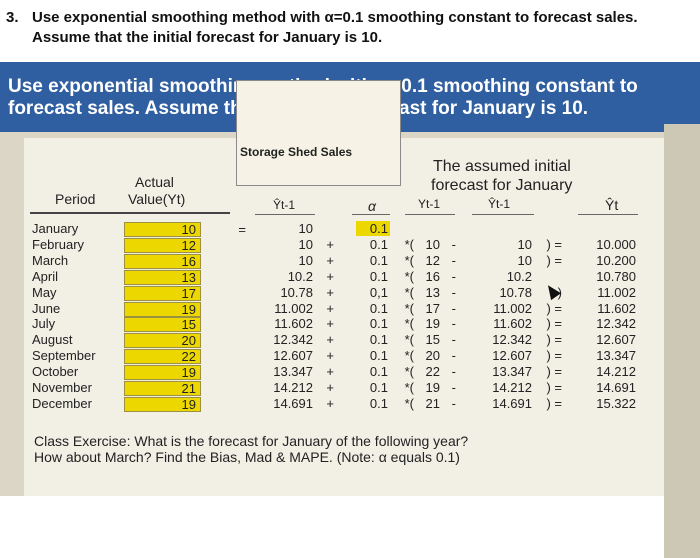 The image size is (700, 558). Describe the element at coordinates (46, 308) in the screenshot. I see `month-label: June` at that location.